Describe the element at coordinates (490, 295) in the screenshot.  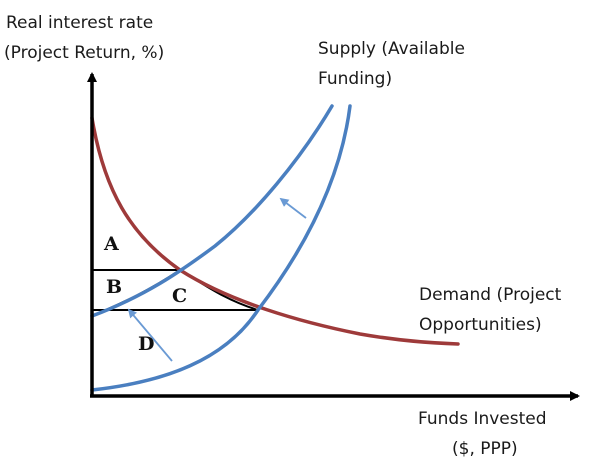
I see `demand-label-line1: Demand (Project` at that location.